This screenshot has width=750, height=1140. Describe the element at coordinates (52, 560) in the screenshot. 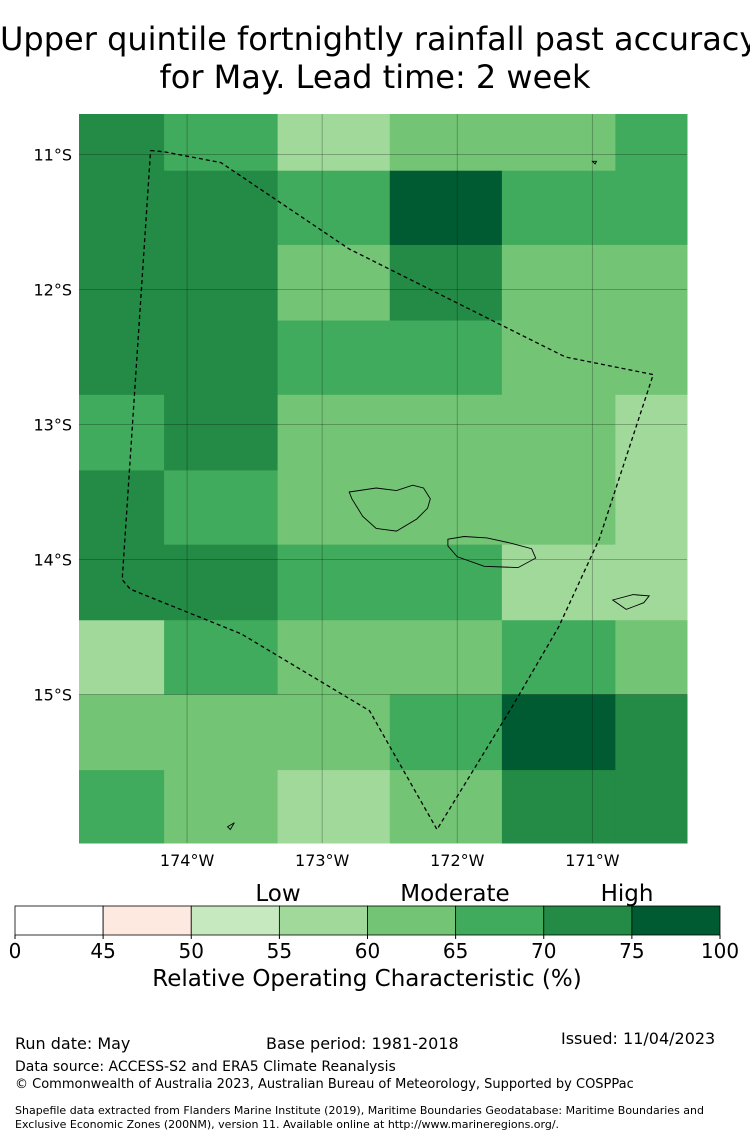

I see `latitude-label: 14°S` at that location.